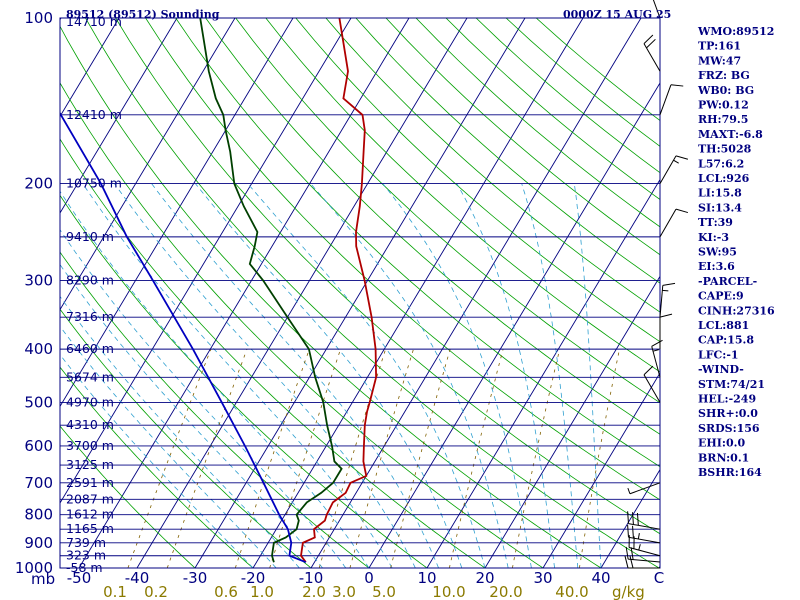 The width and height of the screenshot is (800, 600). I want to click on pressure-tick-label: 200, so click(38, 184).